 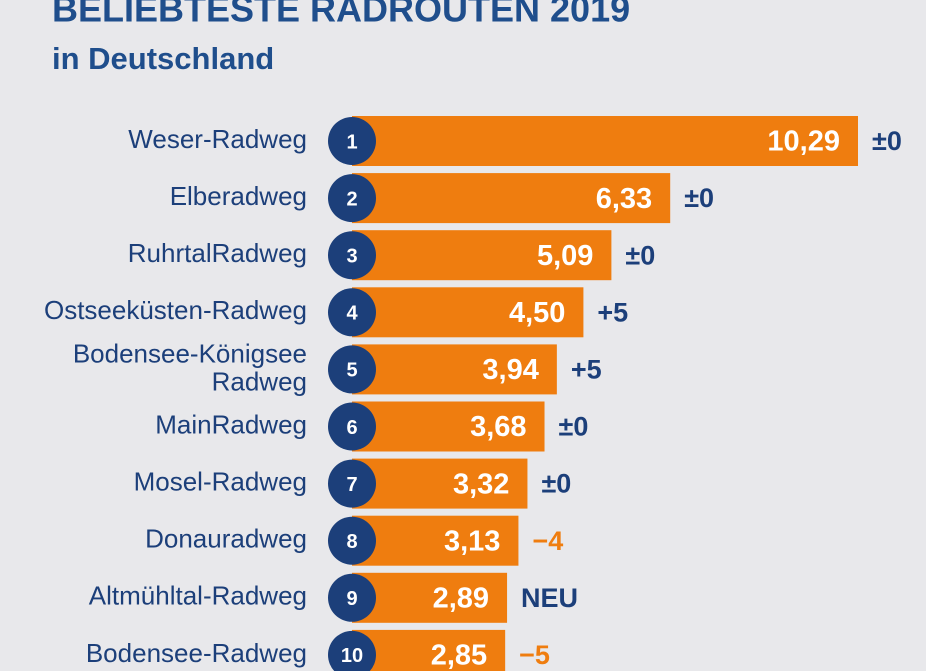 I want to click on change-label: −5, so click(x=534, y=655).